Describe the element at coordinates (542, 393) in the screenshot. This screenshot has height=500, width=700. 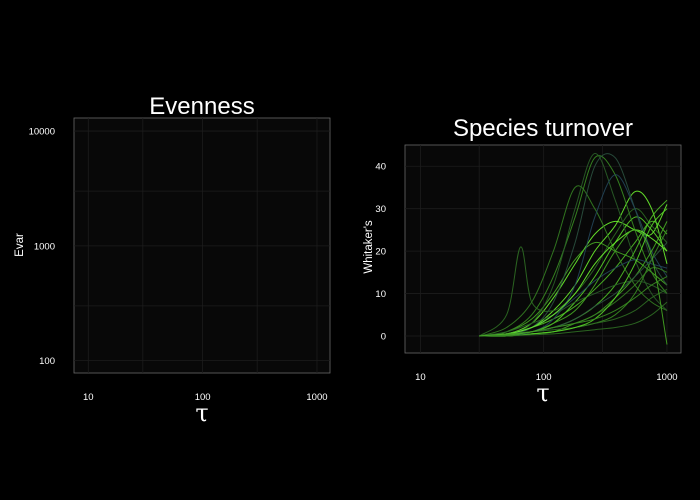
I see `turnover-x-axis-label: τ` at that location.